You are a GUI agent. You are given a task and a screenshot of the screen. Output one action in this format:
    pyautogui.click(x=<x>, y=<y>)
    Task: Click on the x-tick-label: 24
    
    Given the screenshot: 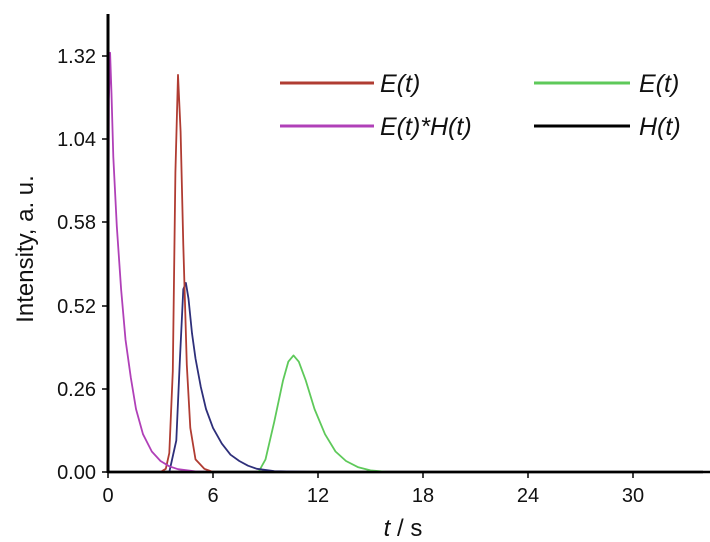 What is the action you would take?
    pyautogui.click(x=528, y=496)
    